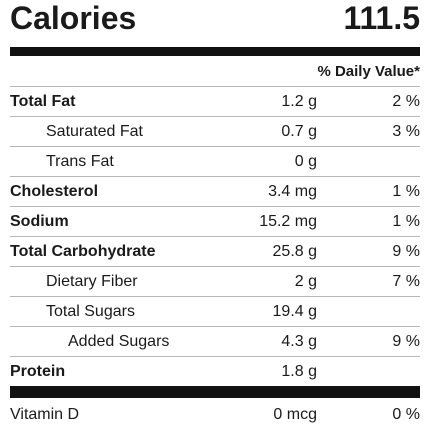  I want to click on nutrient-row-saturated-fat: Saturated Fat 0.7 g 3 %, so click(215, 131).